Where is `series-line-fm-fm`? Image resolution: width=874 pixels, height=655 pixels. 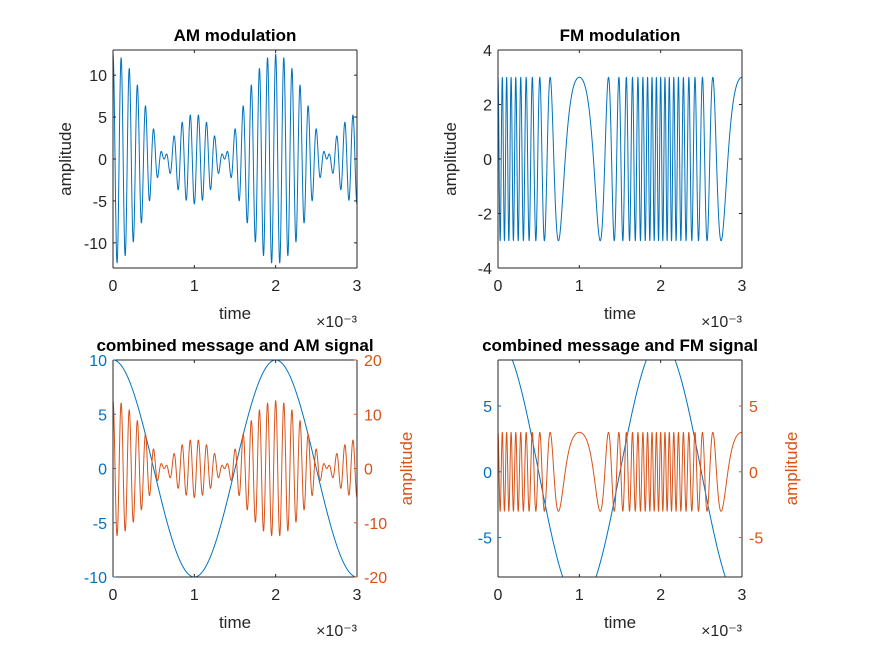 series-line-fm-fm is located at coordinates (620, 159).